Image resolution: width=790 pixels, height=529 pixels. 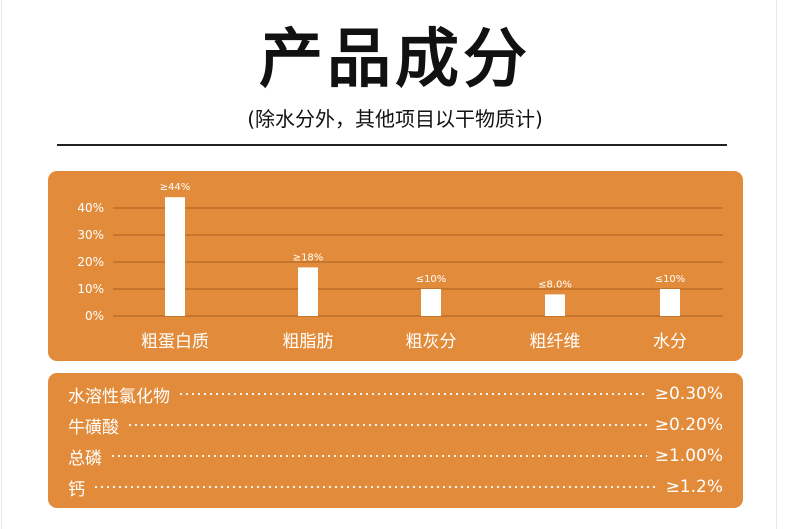 What do you see at coordinates (119, 396) in the screenshot?
I see `nutrient-name: 水溶性氯化物` at bounding box center [119, 396].